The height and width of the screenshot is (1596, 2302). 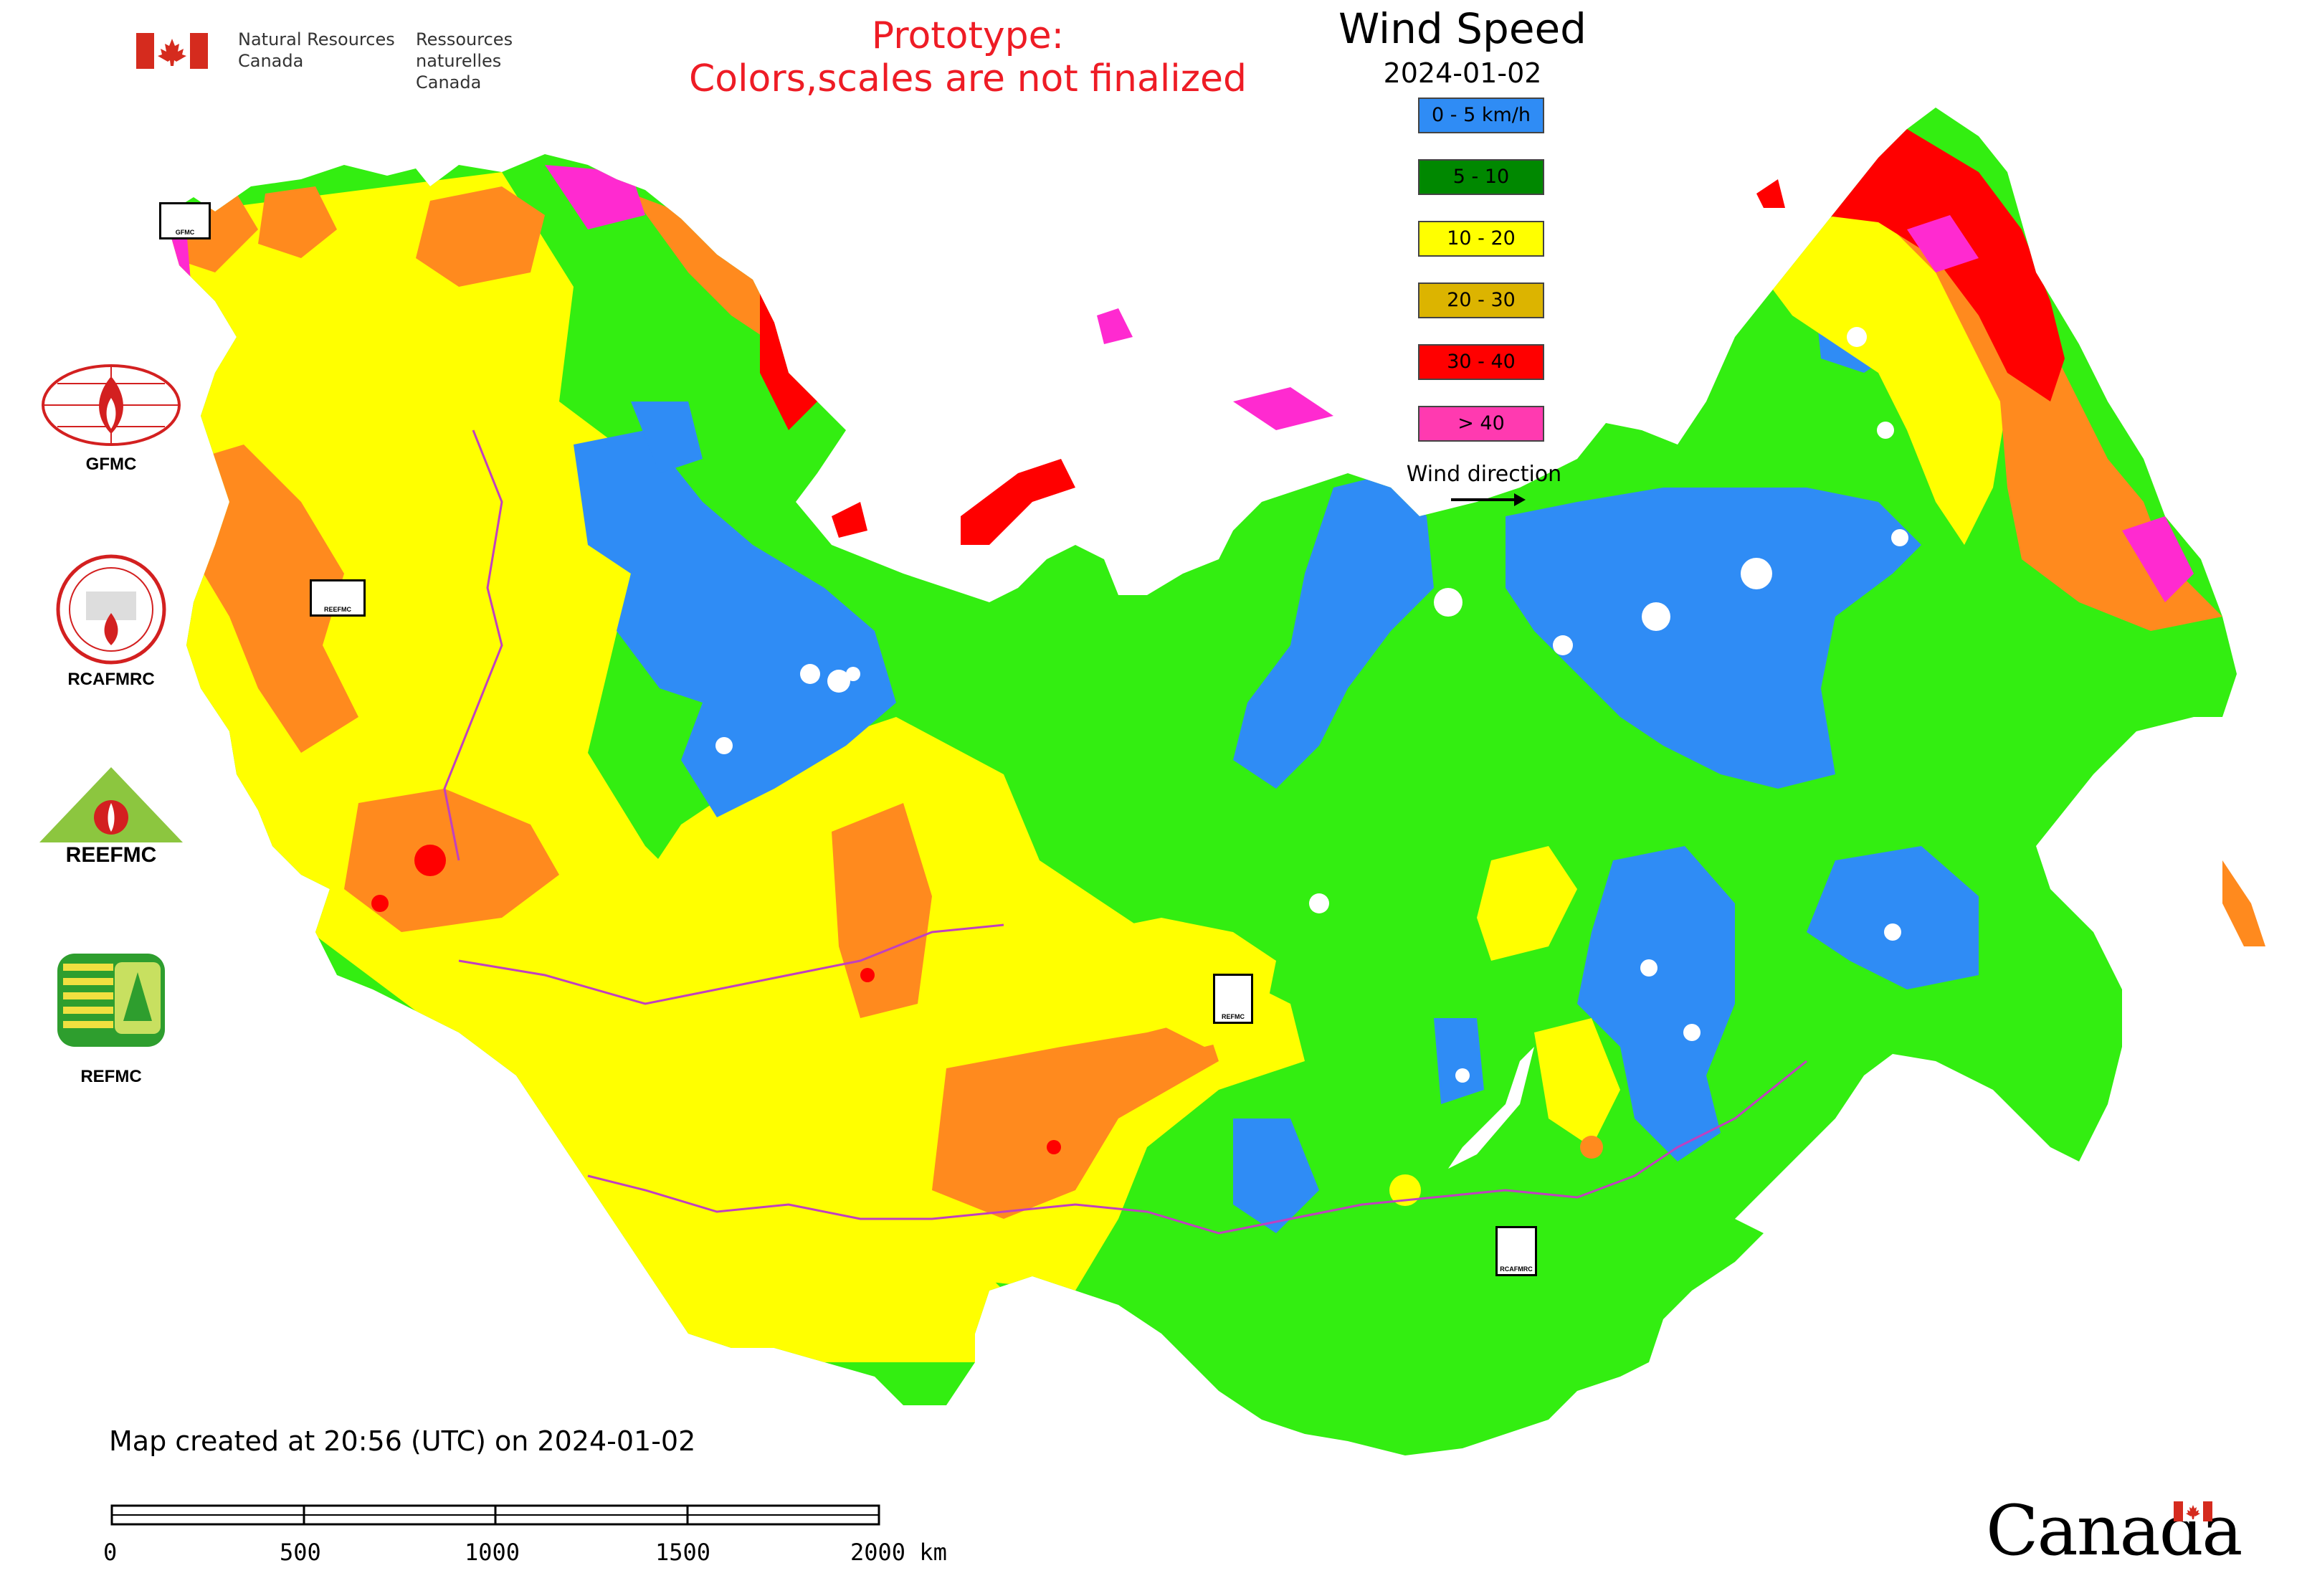 What do you see at coordinates (1481, 115) in the screenshot?
I see `legend-item: 0 - 5 km/h` at bounding box center [1481, 115].